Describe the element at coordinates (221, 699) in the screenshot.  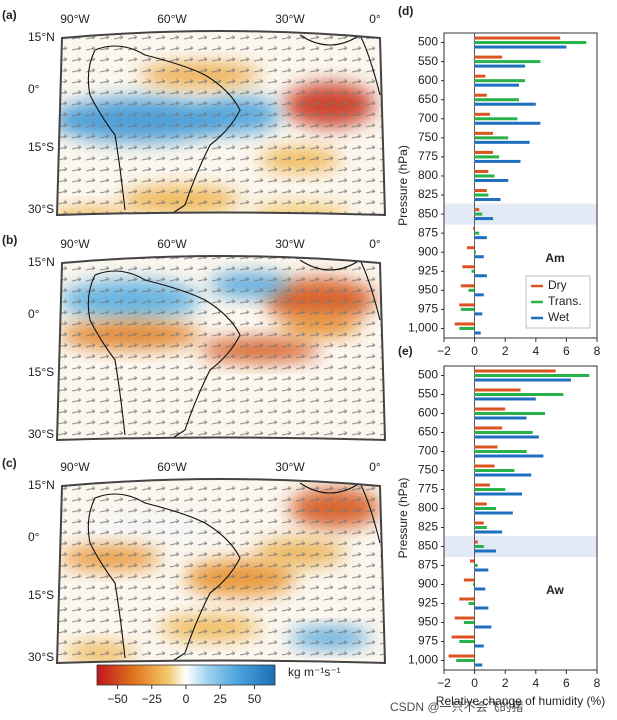
I see `colorbar-tick-label: 25` at that location.